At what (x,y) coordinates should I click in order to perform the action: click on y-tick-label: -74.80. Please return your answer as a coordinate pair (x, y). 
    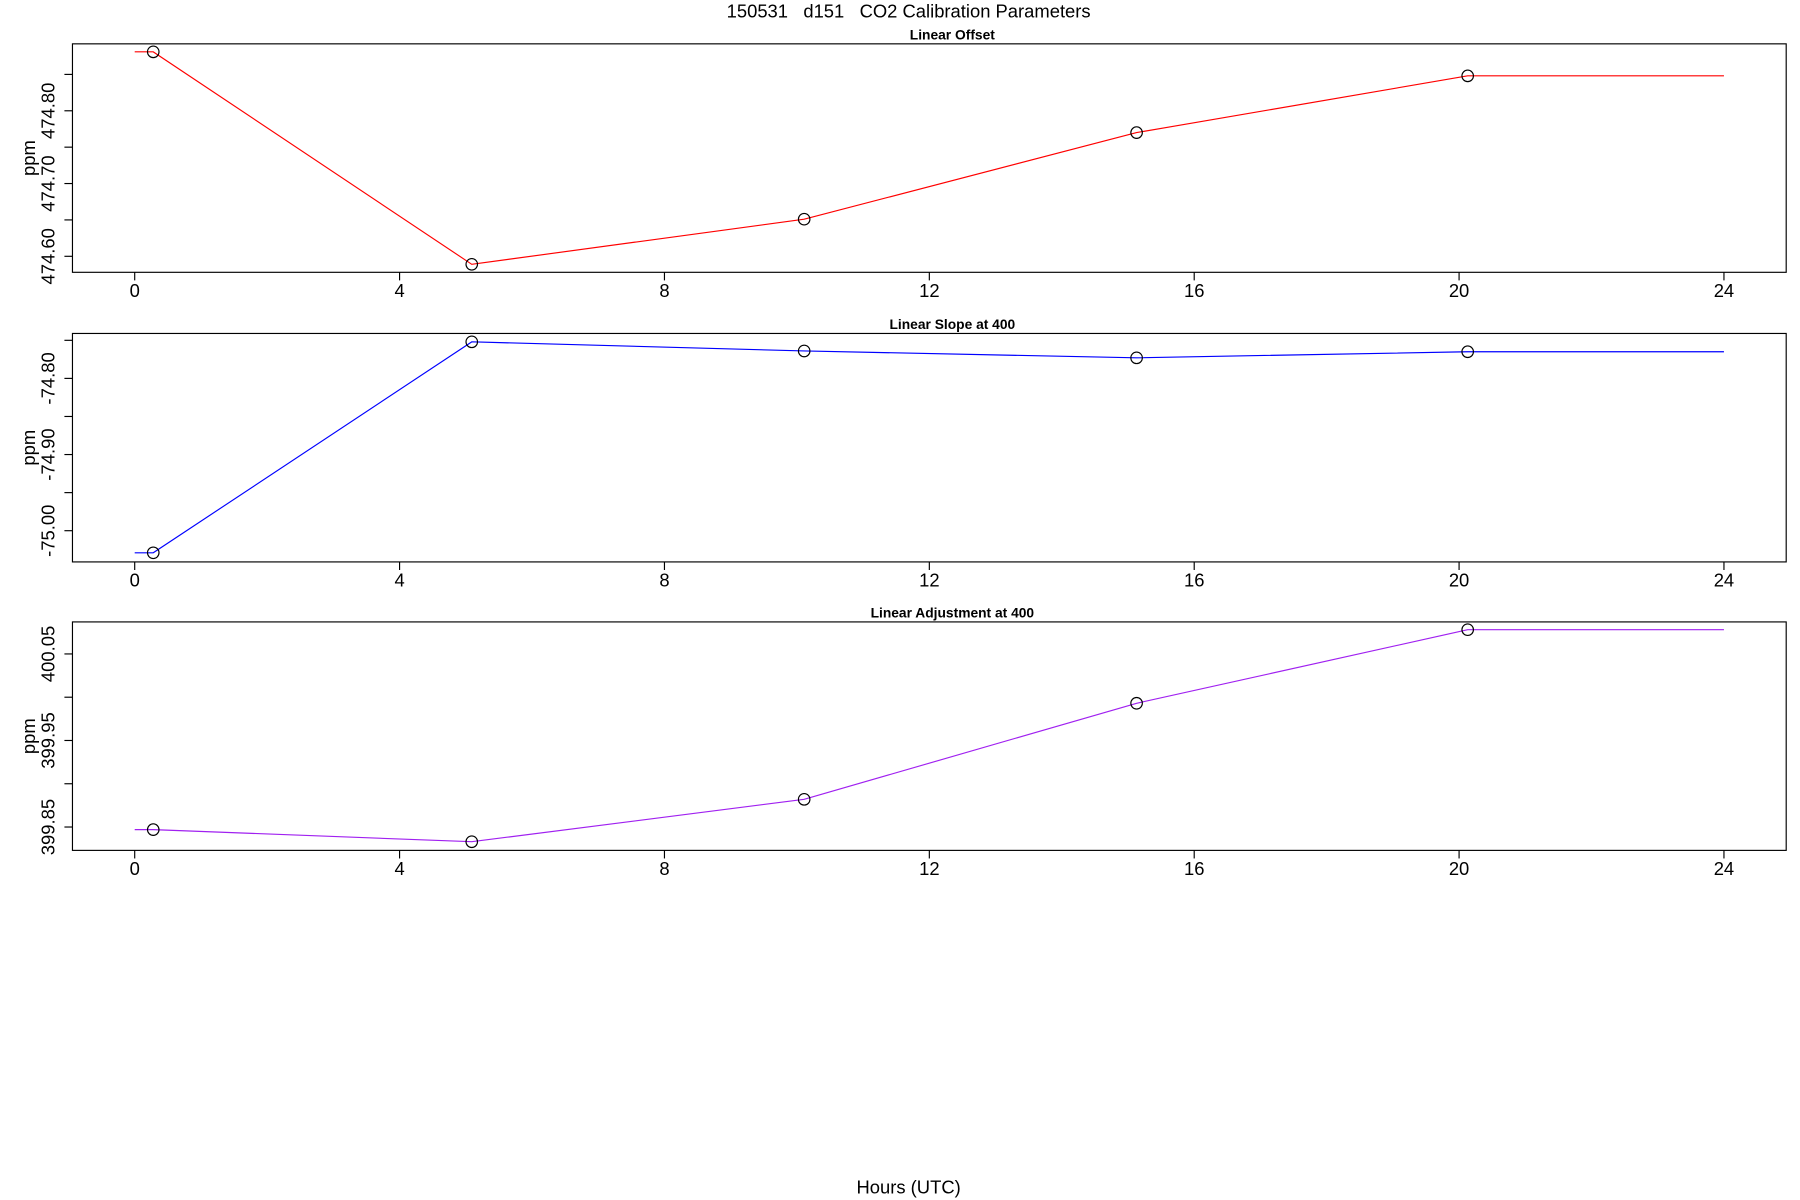
    Looking at the image, I should click on (47, 378).